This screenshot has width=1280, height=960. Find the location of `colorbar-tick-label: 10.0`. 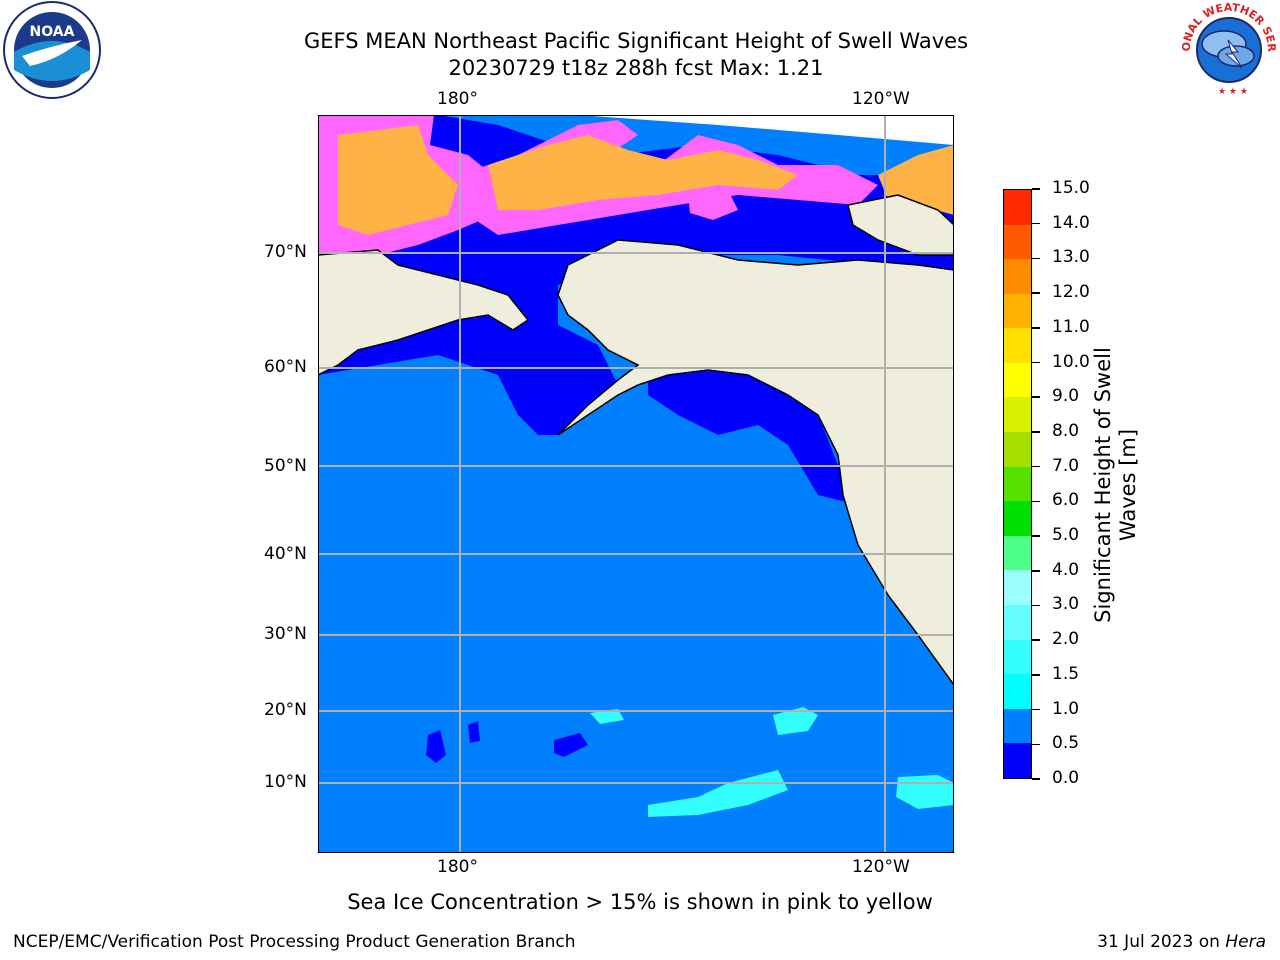

colorbar-tick-label: 10.0 is located at coordinates (1071, 361).